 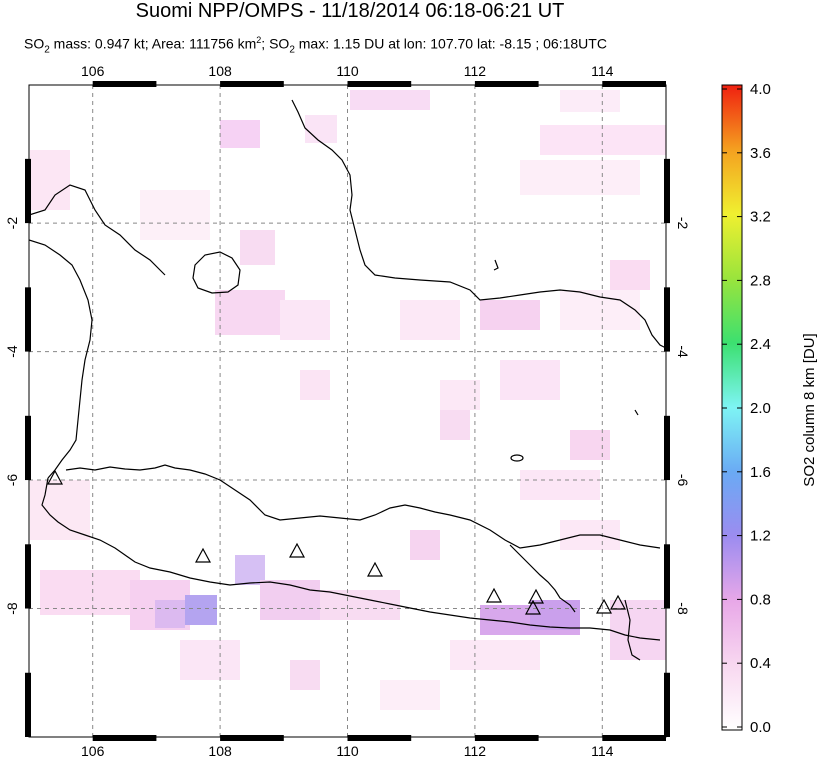 I want to click on colorbar-label: SO2 column 8 km [DU], so click(x=809, y=409).